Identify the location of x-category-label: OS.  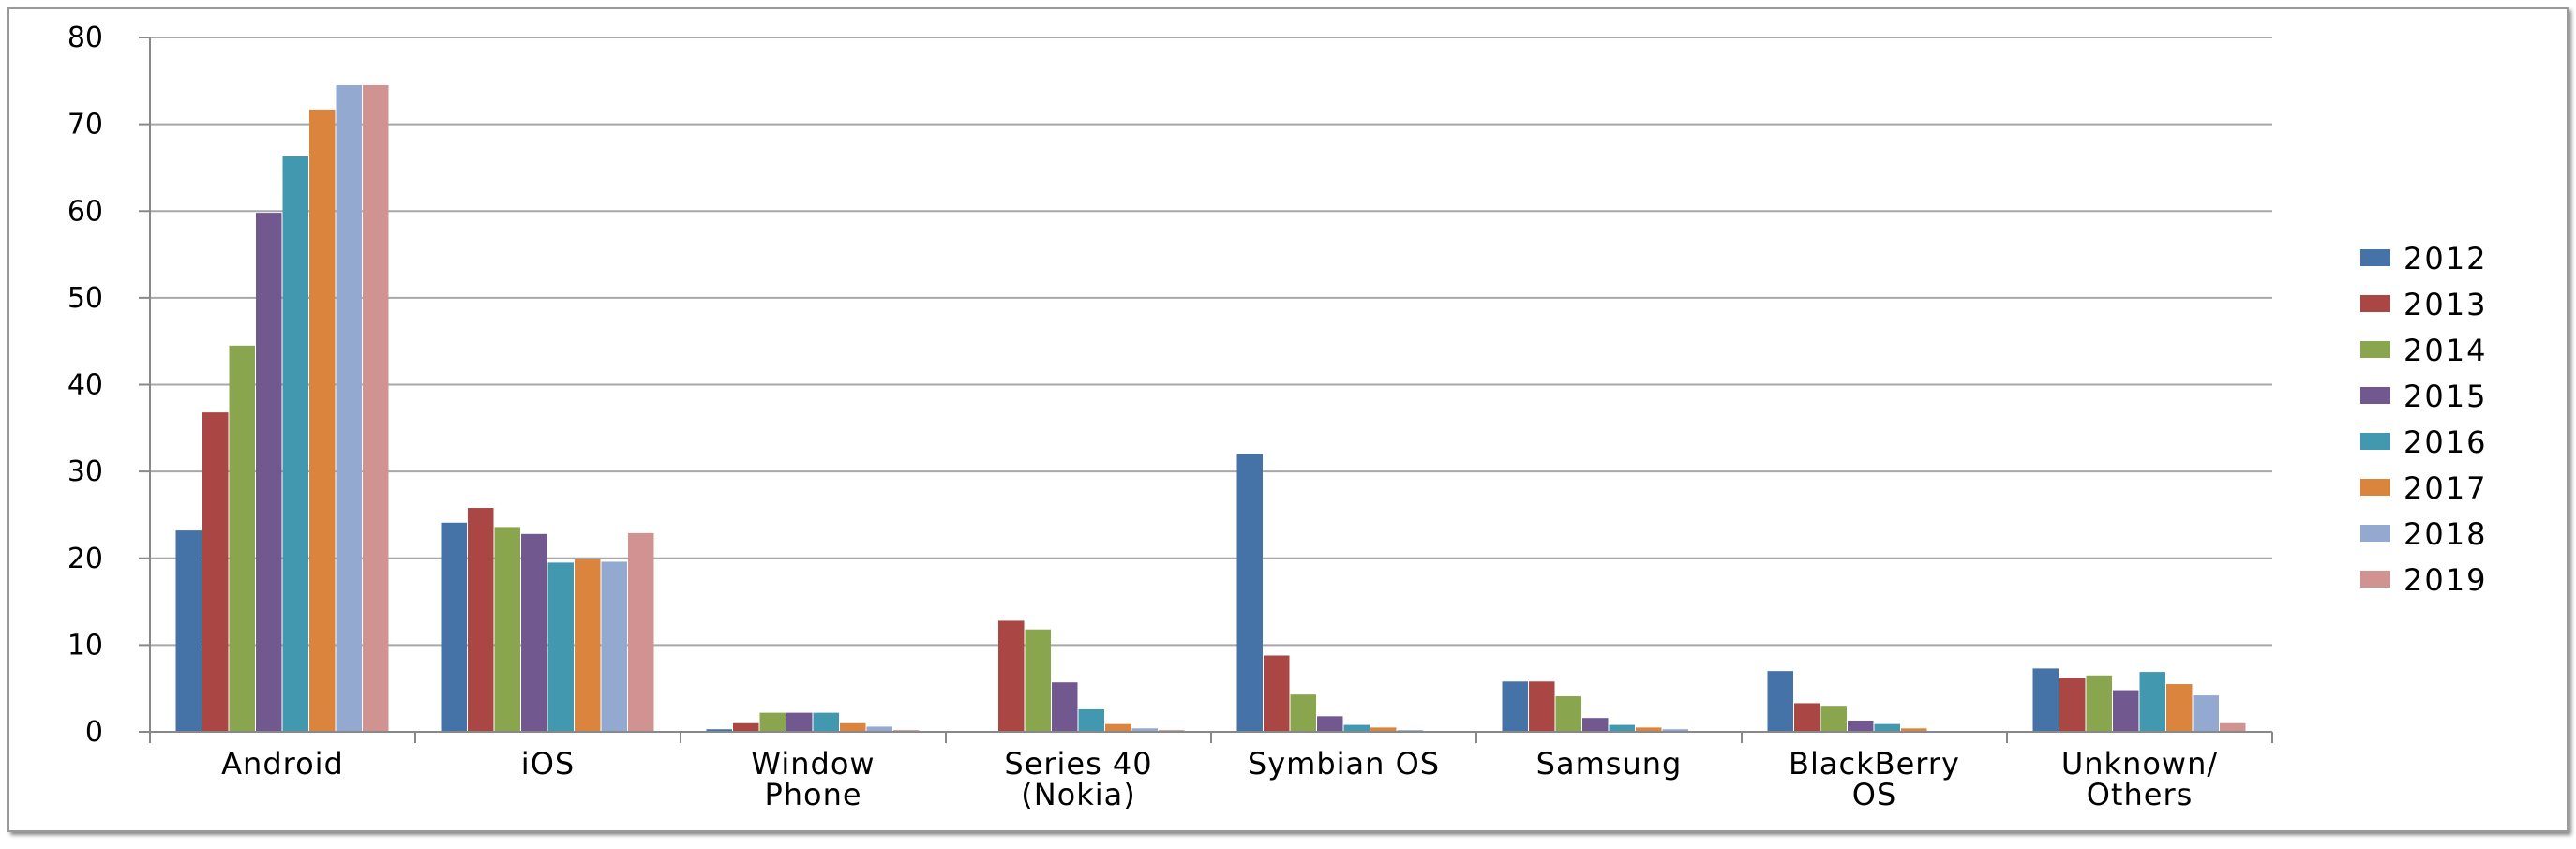
(1875, 794).